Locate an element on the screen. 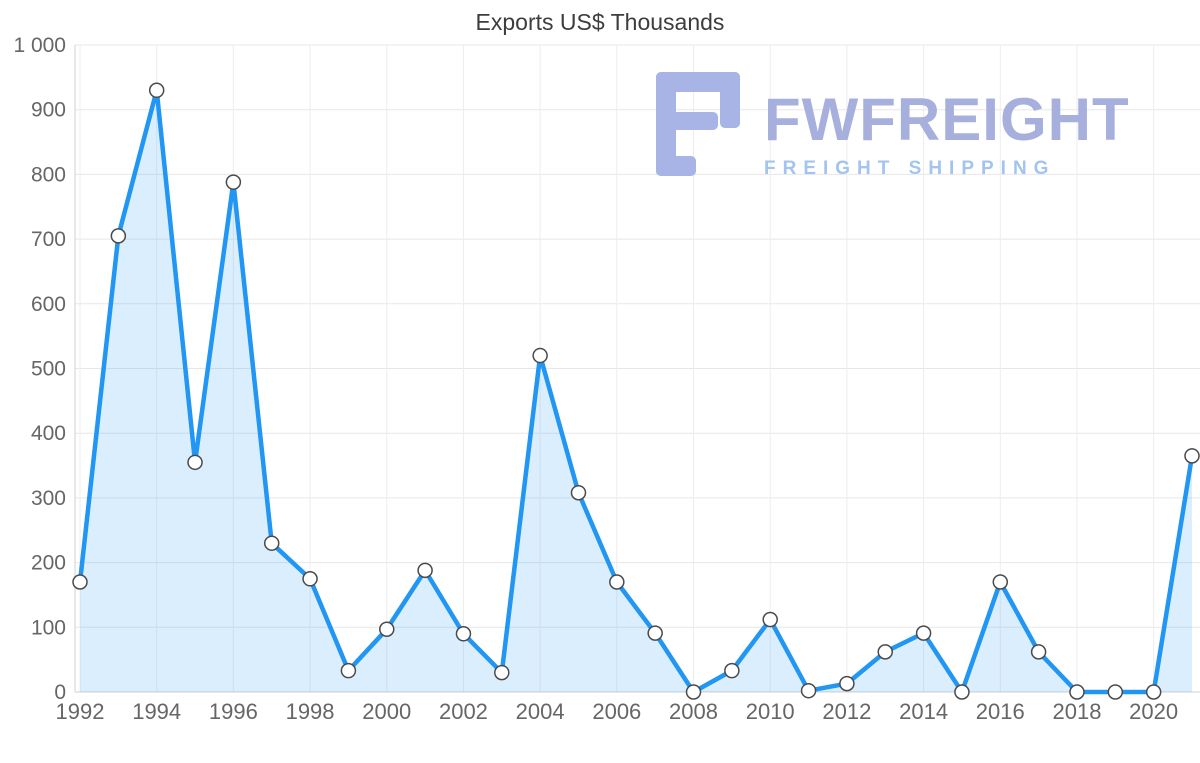  data-point-1993 is located at coordinates (118, 236).